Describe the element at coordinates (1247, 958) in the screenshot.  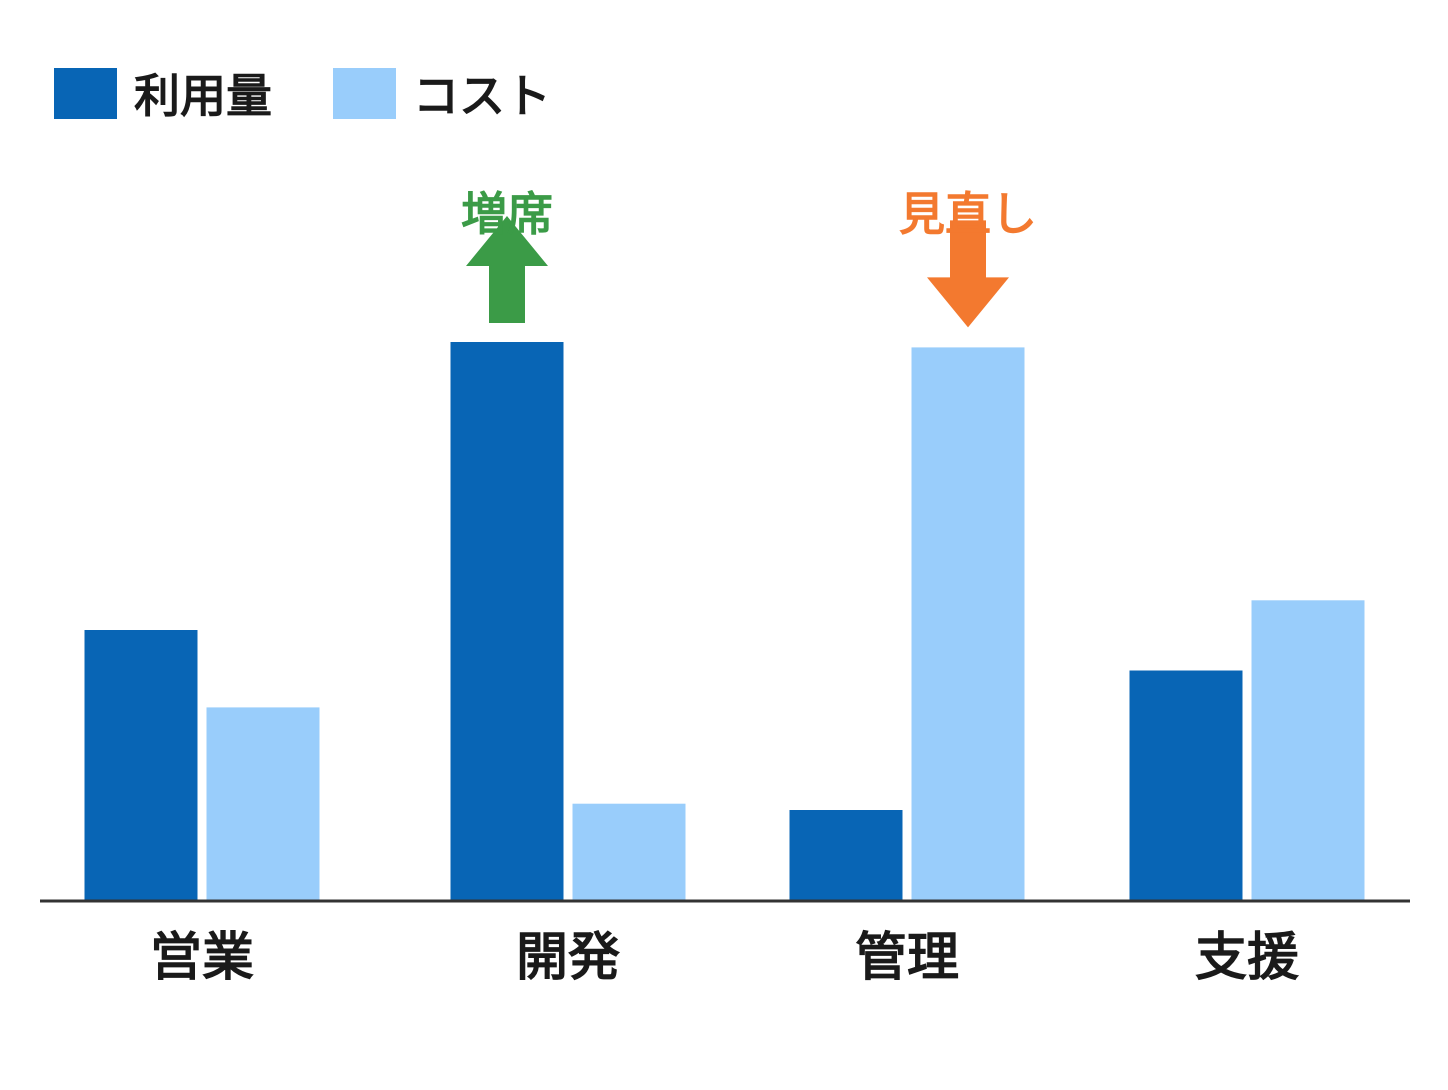
I see `x-tick-label-3: 支援` at that location.